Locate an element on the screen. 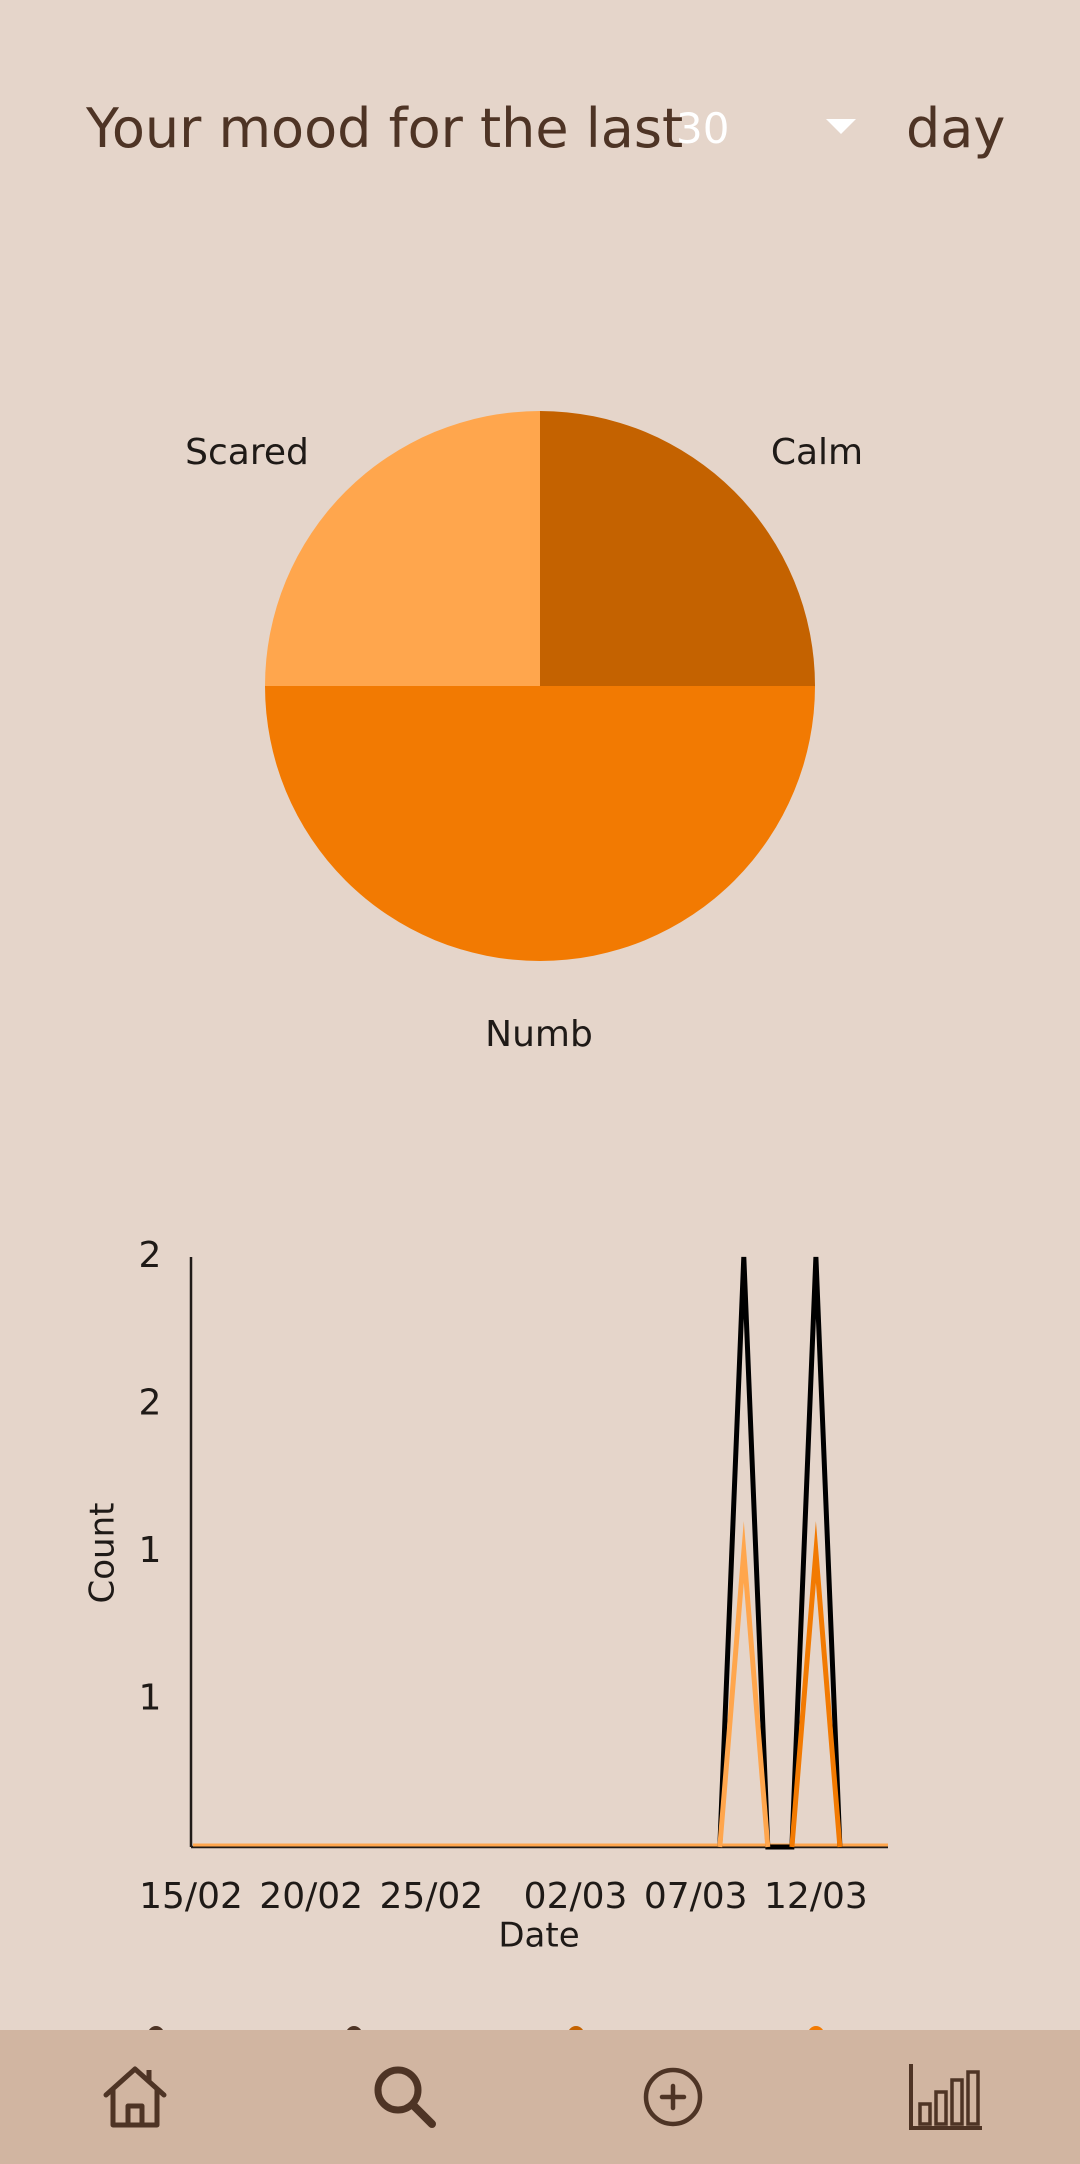 This screenshot has width=1080, height=2164. y-axis-title: Count is located at coordinates (103, 1553).